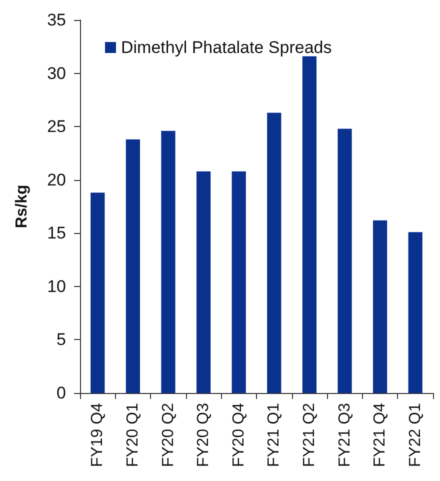  Describe the element at coordinates (415, 435) in the screenshot. I see `x-tick-label: FY22 Q1` at that location.